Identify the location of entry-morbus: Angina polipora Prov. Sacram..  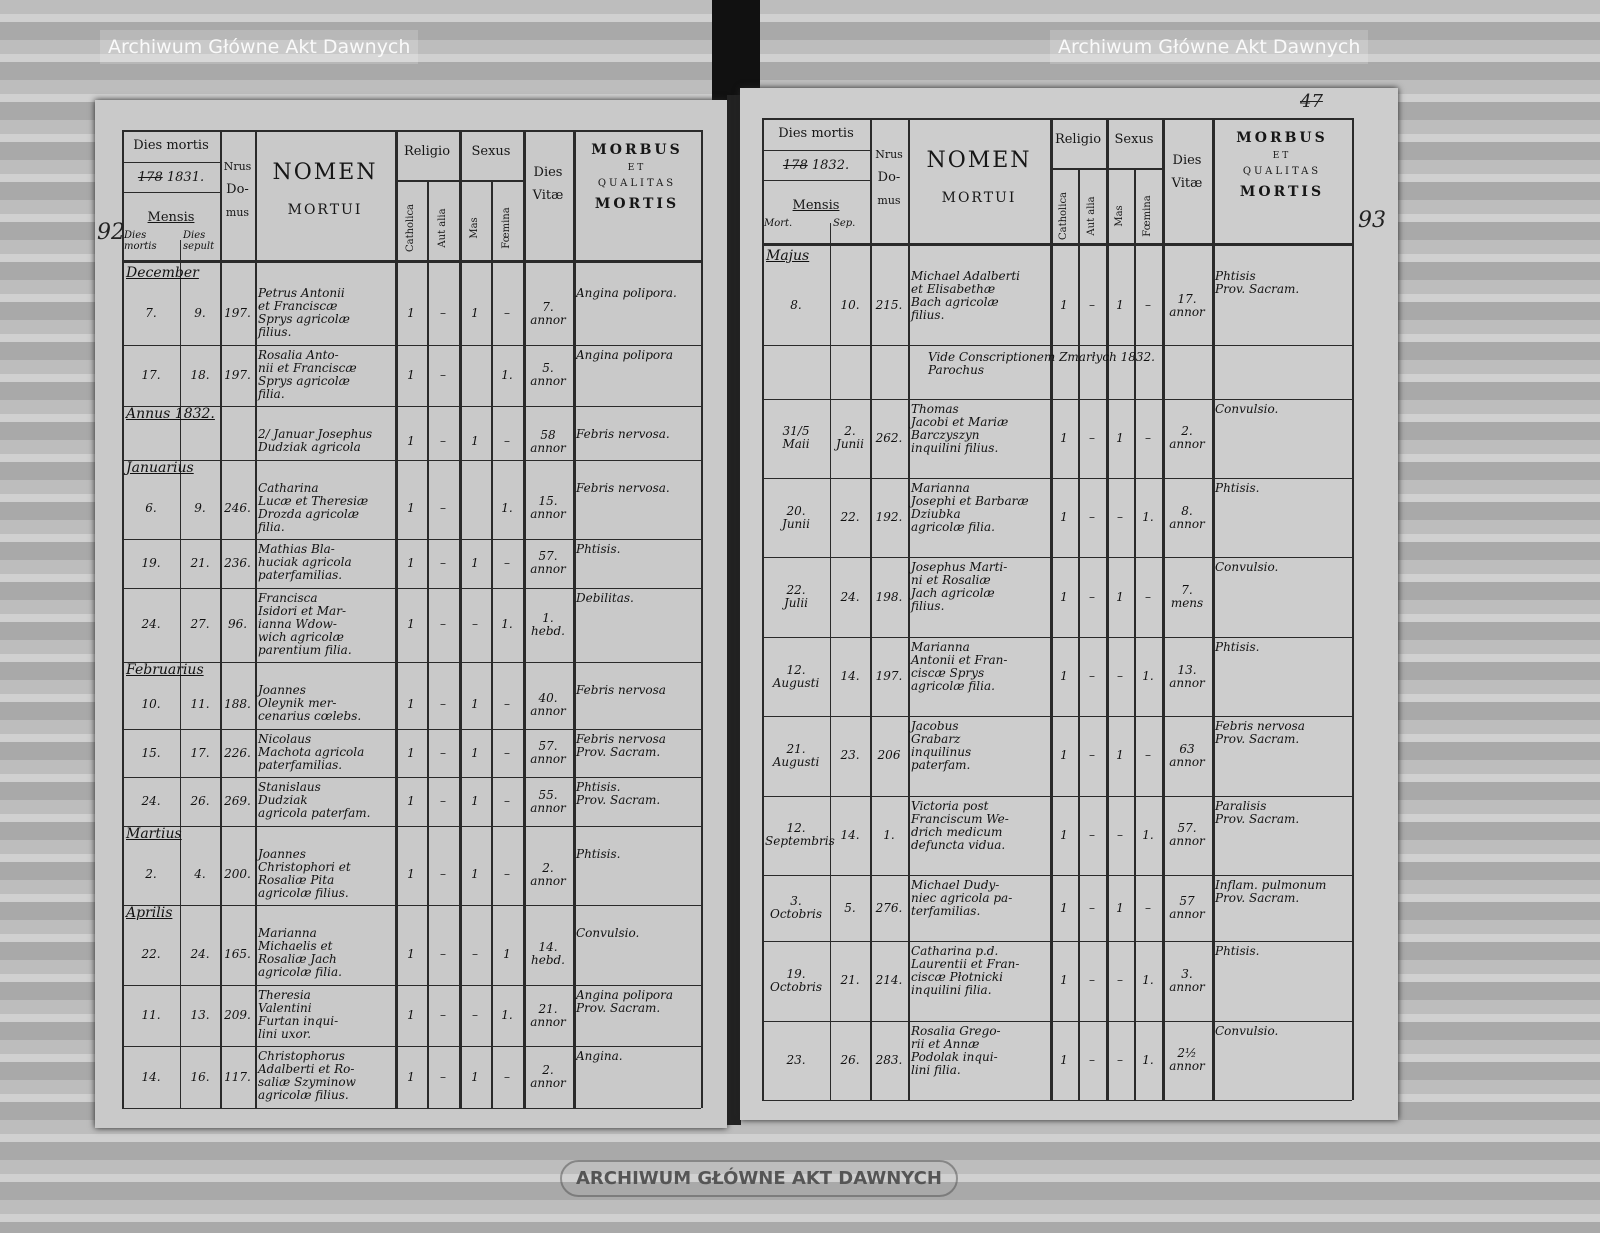
(624, 1001).